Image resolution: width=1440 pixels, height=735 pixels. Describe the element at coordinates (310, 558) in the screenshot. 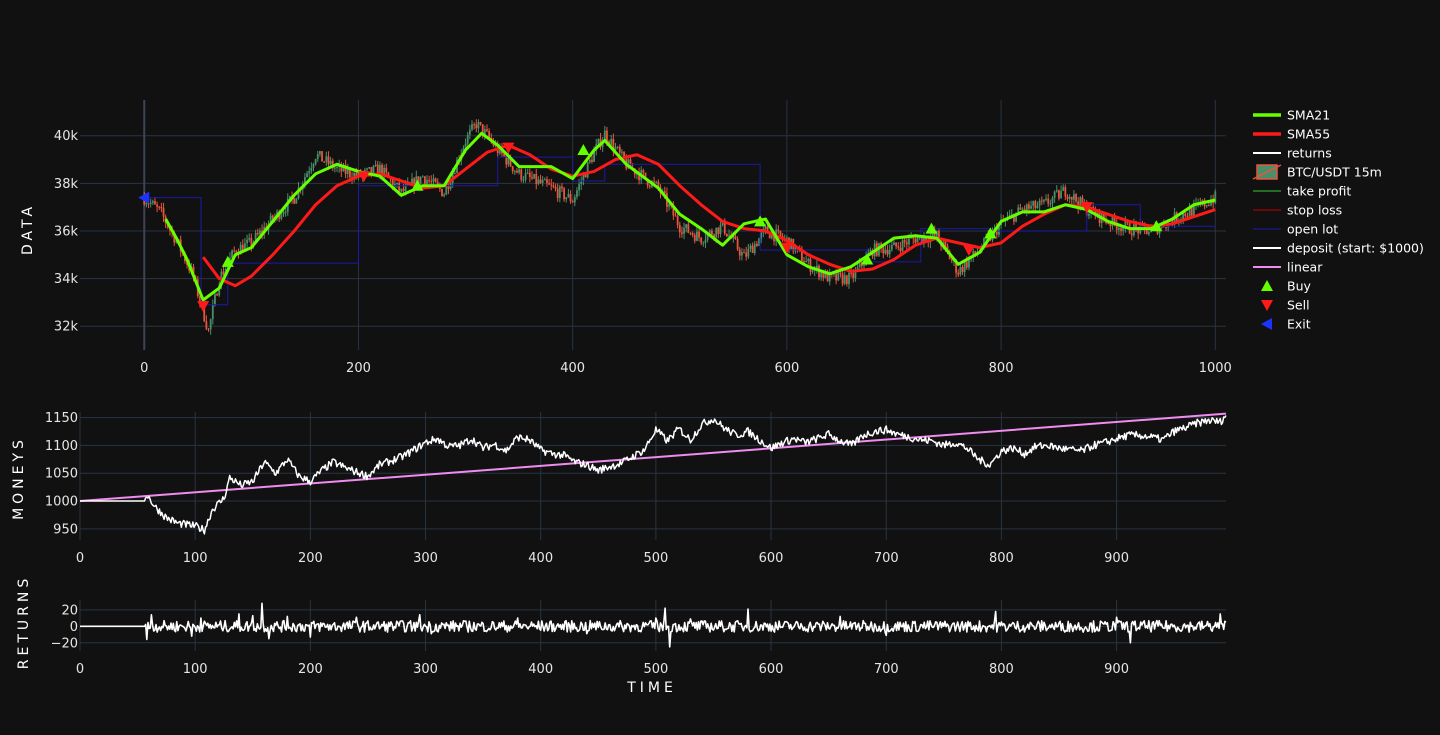

I see `deposit-x-tick-label: 200` at that location.